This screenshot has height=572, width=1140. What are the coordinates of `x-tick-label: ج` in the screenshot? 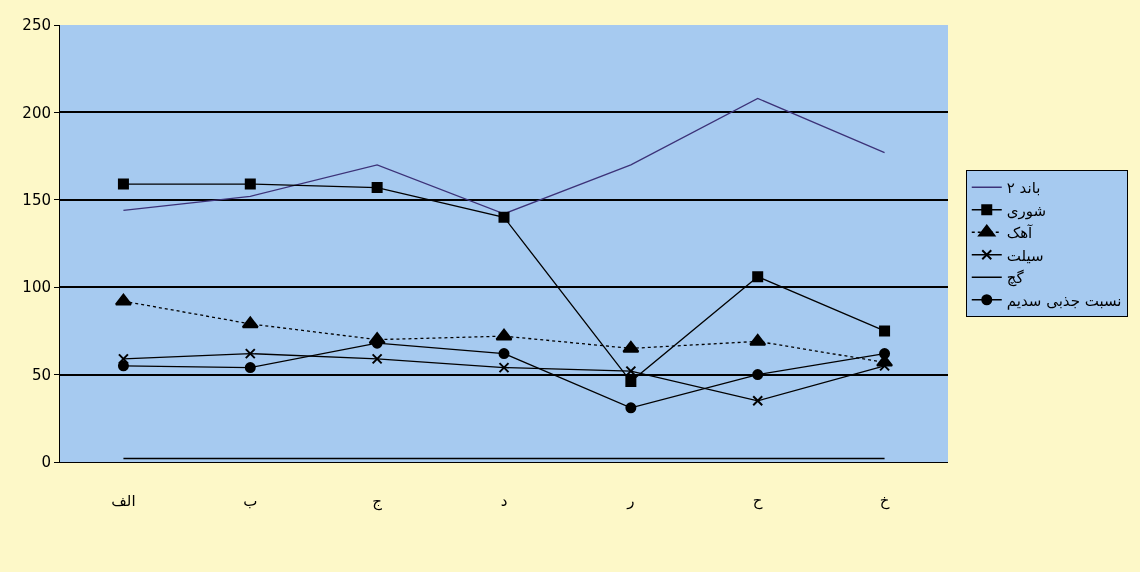 It's located at (377, 501).